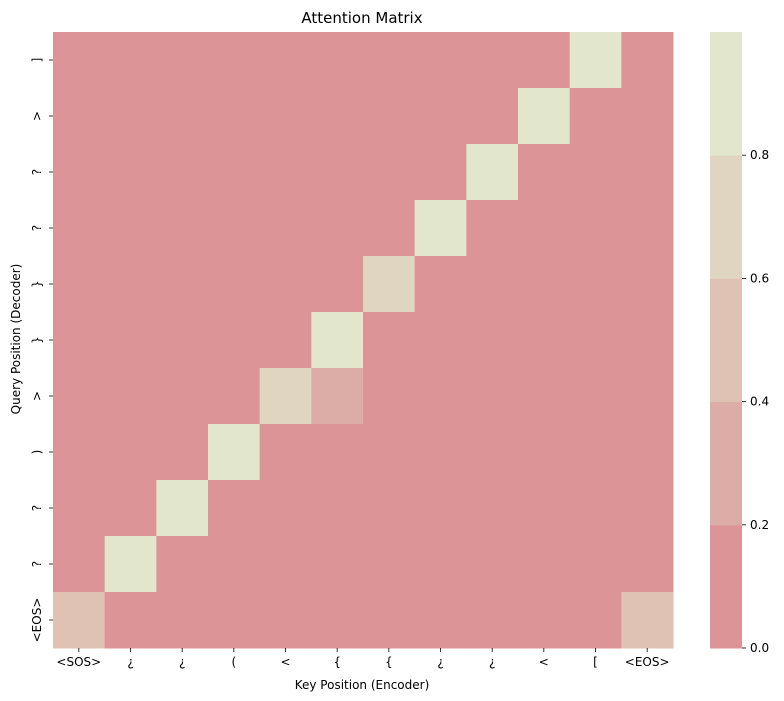 The width and height of the screenshot is (784, 701). Describe the element at coordinates (362, 685) in the screenshot. I see `x-axis-label: Key Position (Encoder)` at that location.